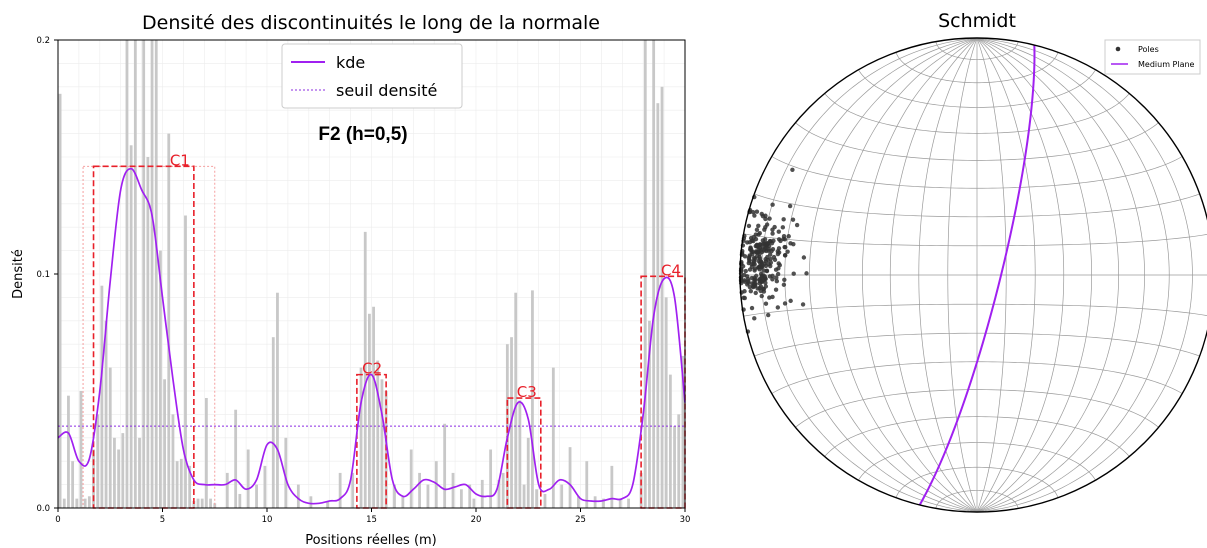 The height and width of the screenshot is (548, 1207). Describe the element at coordinates (43, 41) in the screenshot. I see `y-tick-label: 0.2` at that location.